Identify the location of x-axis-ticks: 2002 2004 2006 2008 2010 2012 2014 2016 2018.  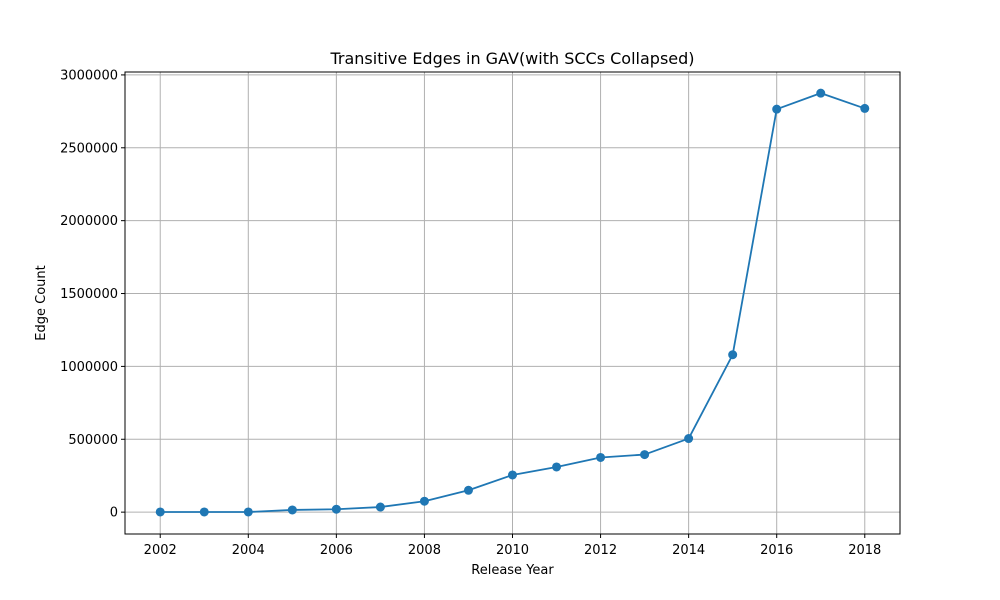
(512, 546).